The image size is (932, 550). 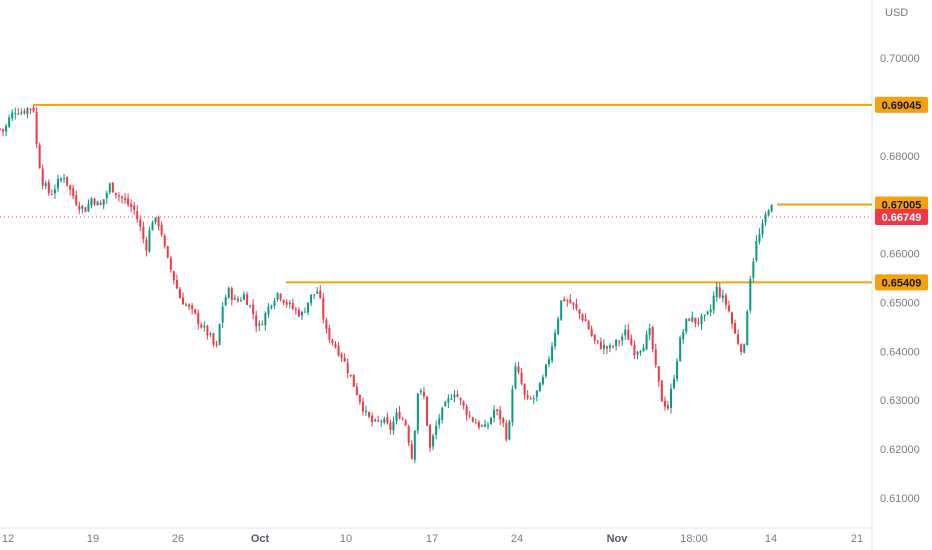 I want to click on svg-text: 0.69045, so click(x=902, y=106).